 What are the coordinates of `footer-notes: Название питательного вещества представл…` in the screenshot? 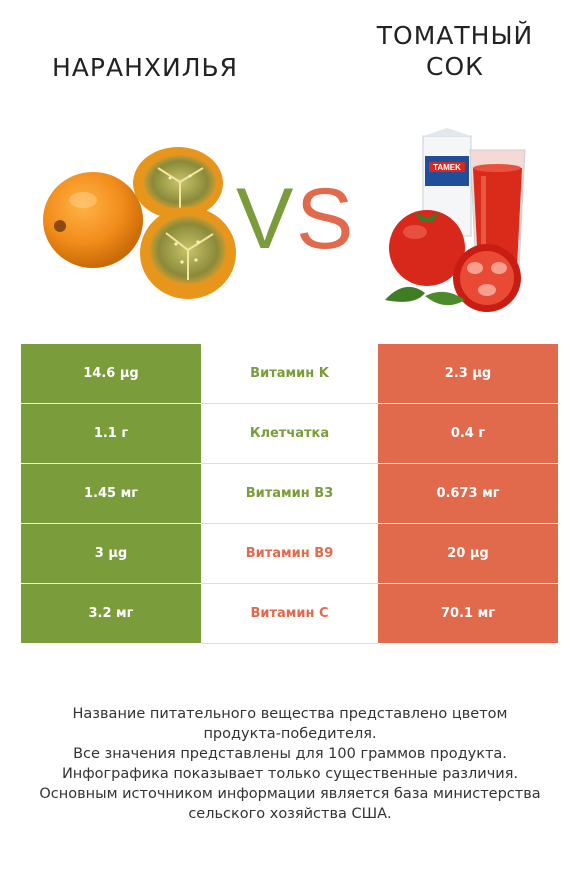 It's located at (290, 764).